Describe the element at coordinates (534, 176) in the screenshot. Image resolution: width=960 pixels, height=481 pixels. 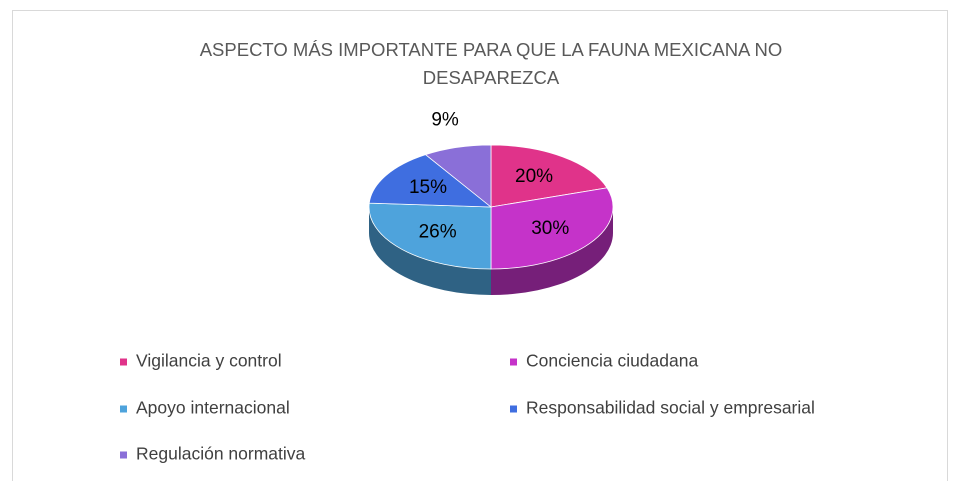
I see `data-label: 20%` at that location.